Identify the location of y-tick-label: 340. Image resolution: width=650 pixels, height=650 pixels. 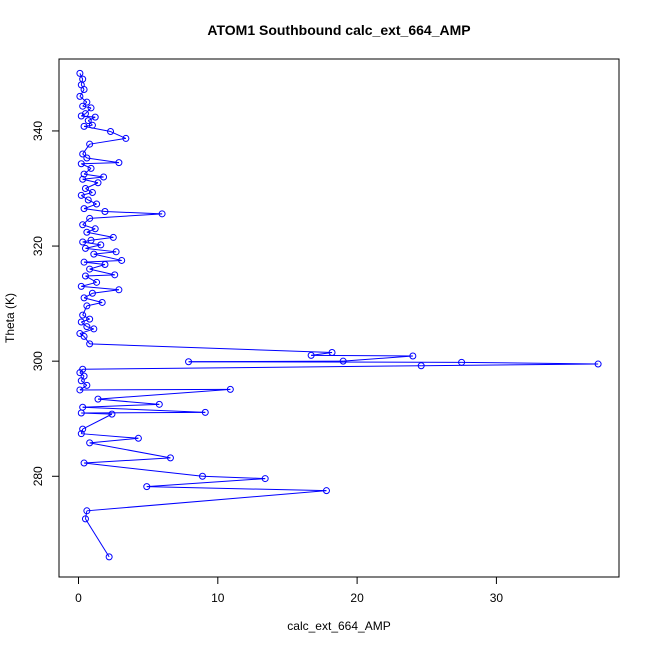
(38, 131).